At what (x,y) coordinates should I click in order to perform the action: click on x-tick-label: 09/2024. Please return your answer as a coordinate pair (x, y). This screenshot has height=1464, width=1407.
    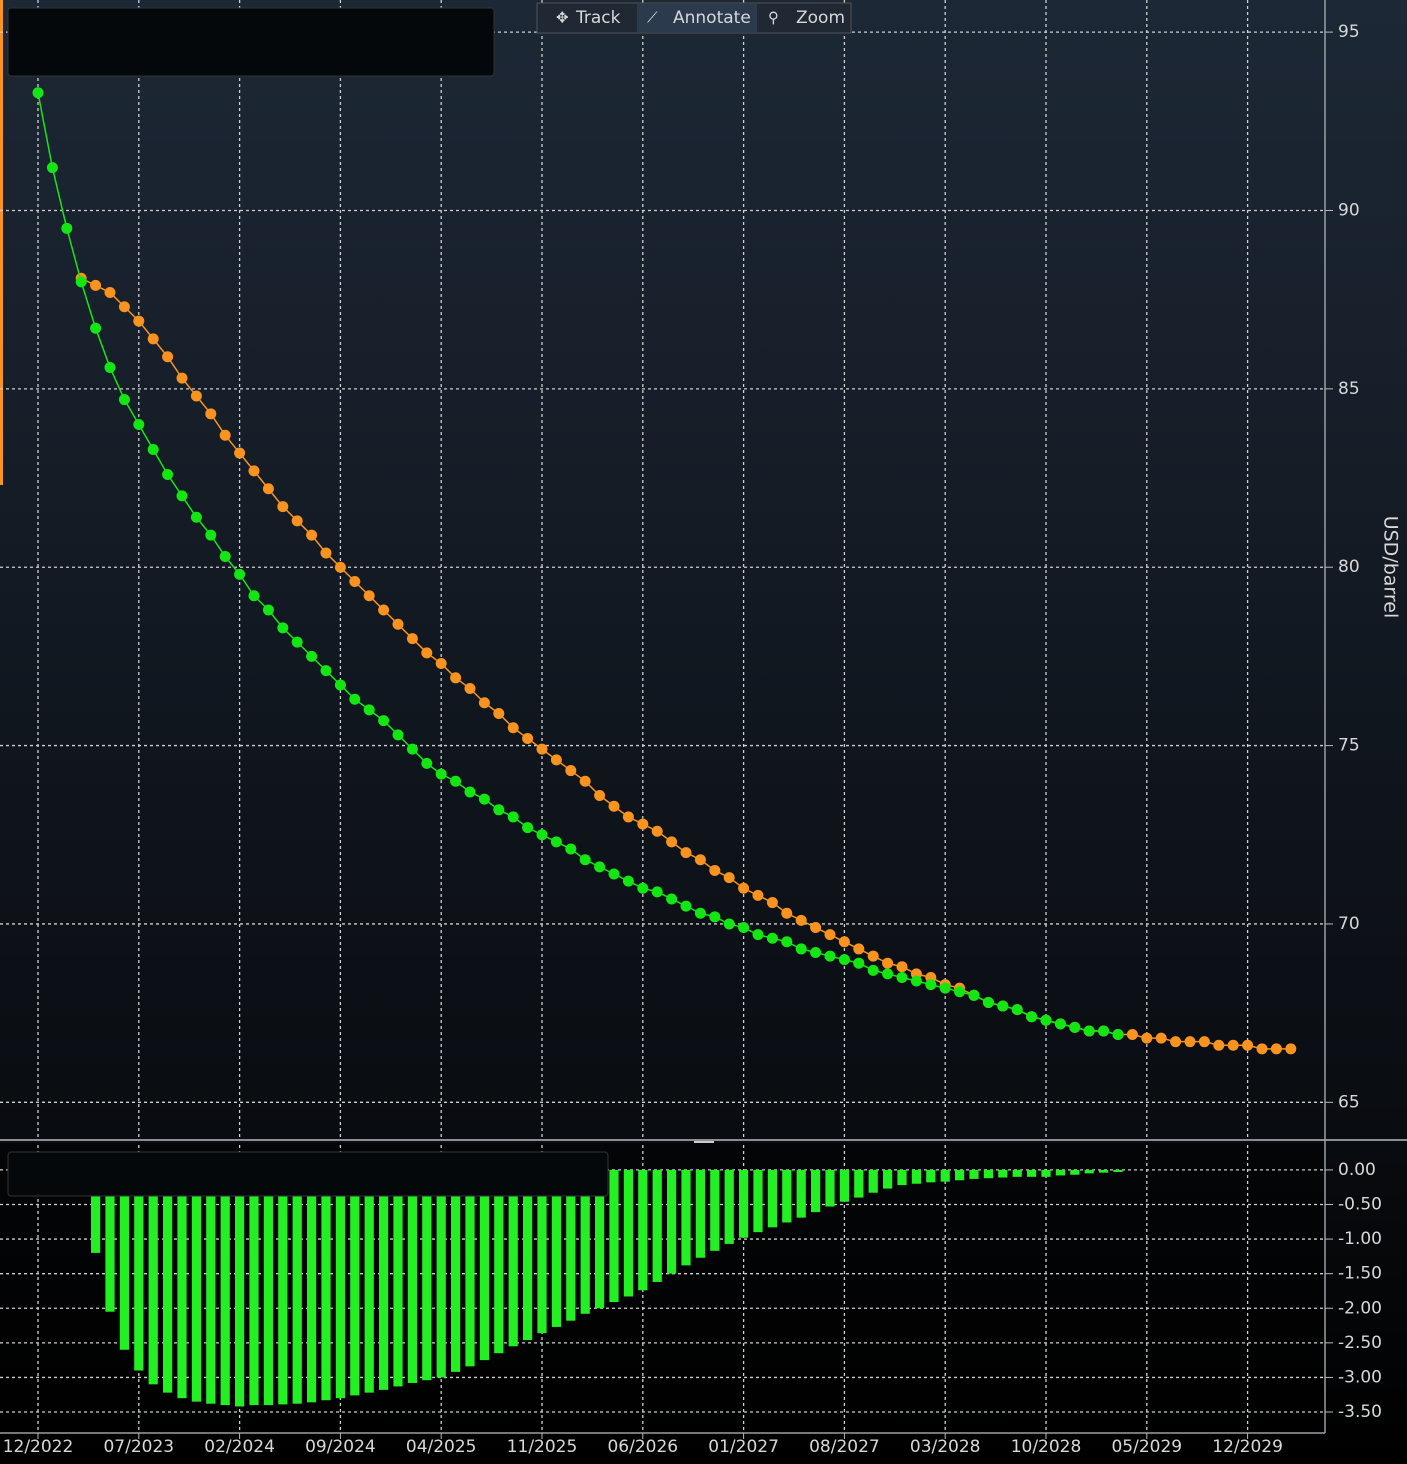
    Looking at the image, I should click on (340, 1447).